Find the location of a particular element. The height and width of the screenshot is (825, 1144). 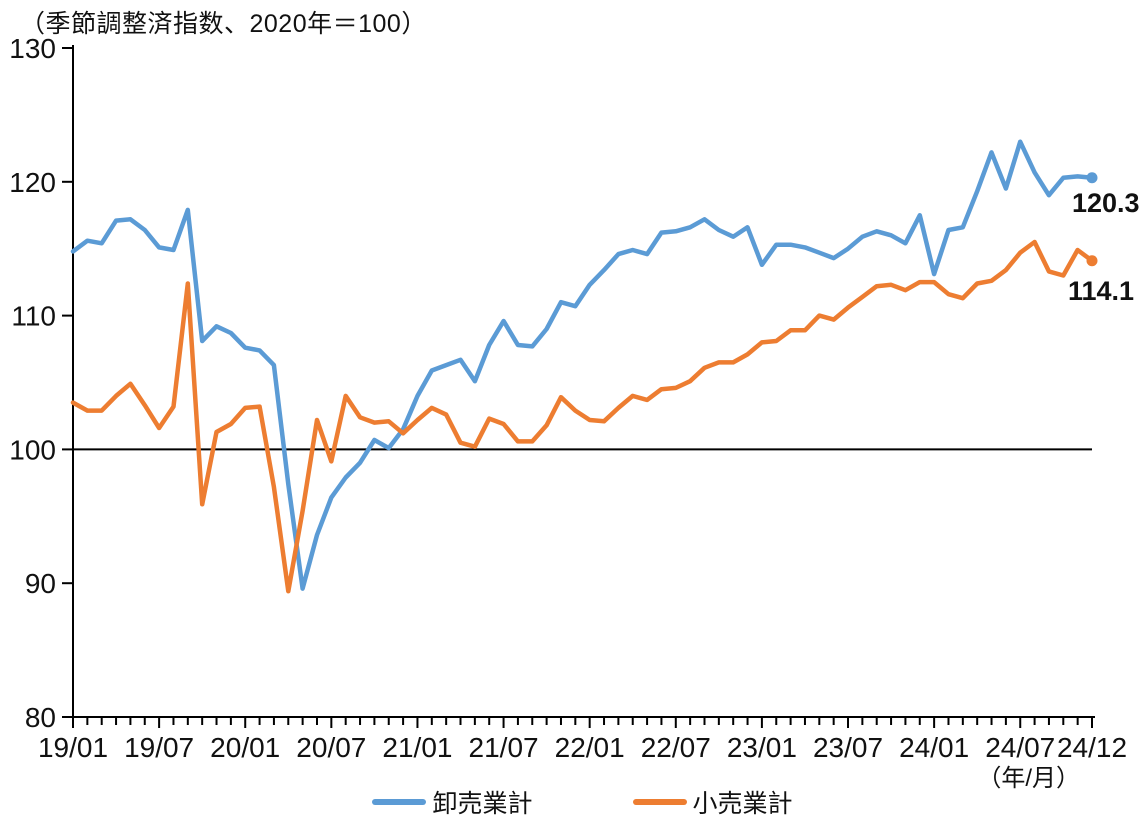

x-axis-tick-label: 21/01 is located at coordinates (417, 747).